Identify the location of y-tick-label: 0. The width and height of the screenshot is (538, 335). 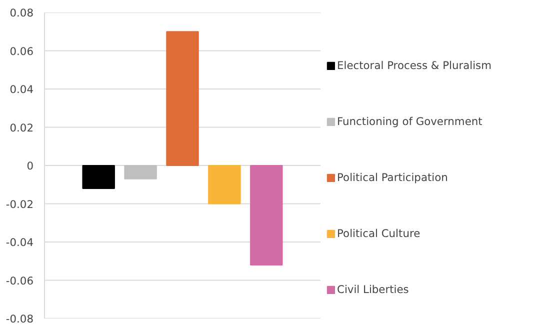
(30, 166).